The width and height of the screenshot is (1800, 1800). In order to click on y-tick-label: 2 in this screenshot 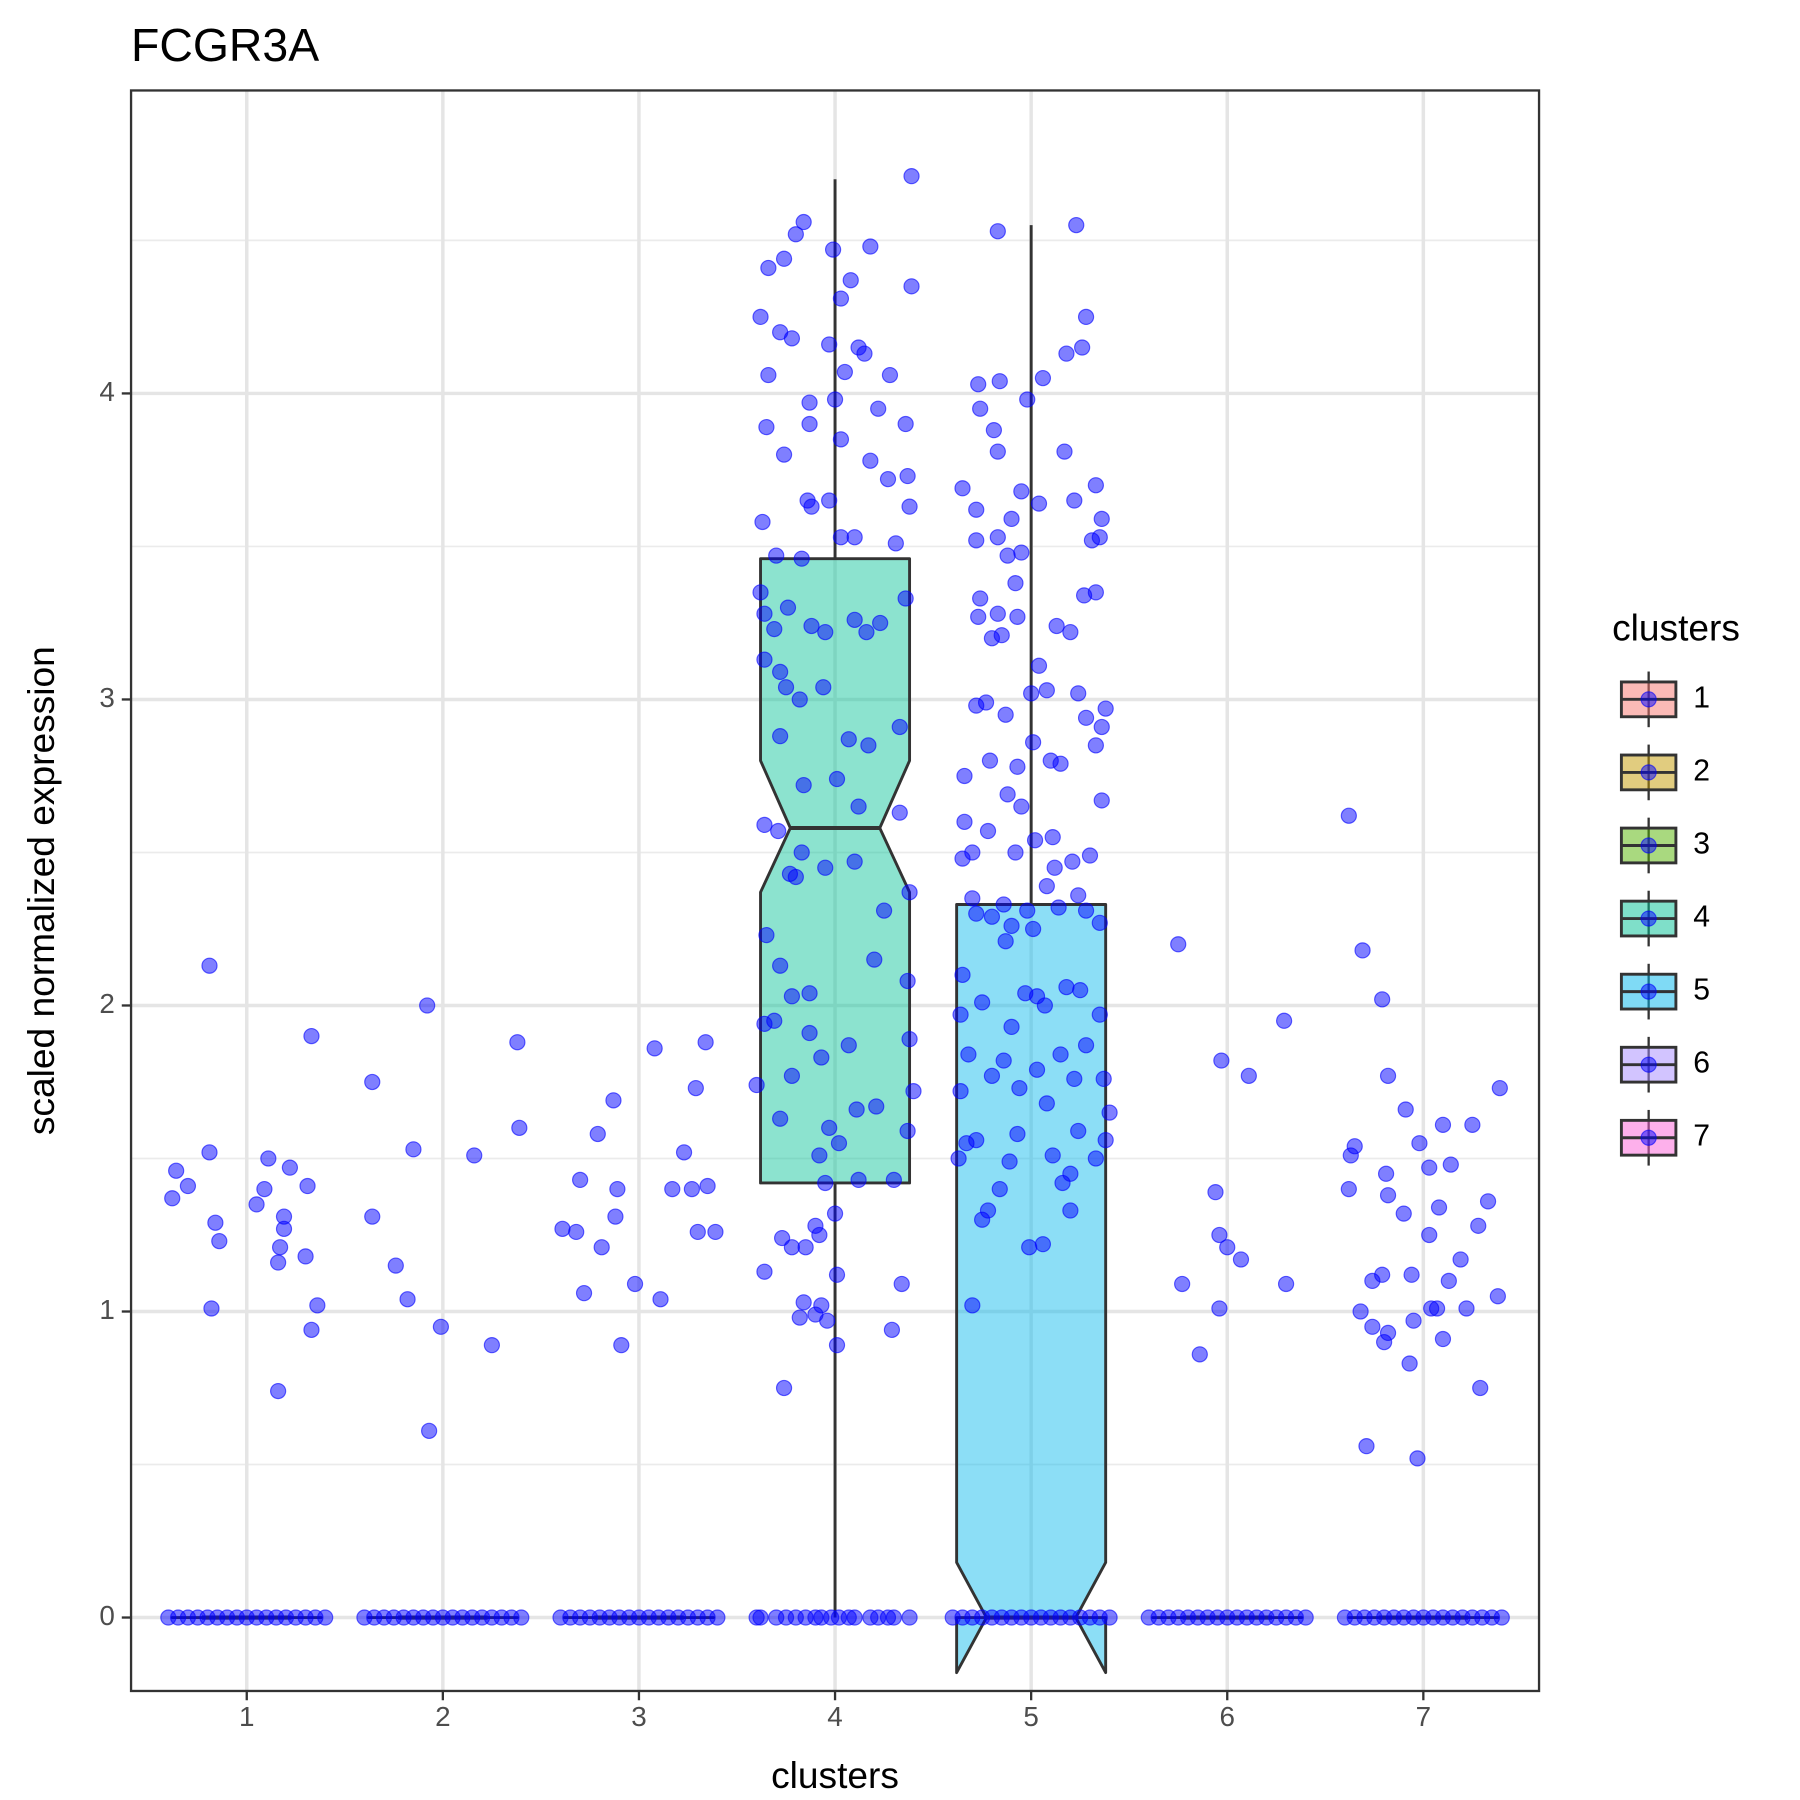, I will do `click(106, 1003)`.